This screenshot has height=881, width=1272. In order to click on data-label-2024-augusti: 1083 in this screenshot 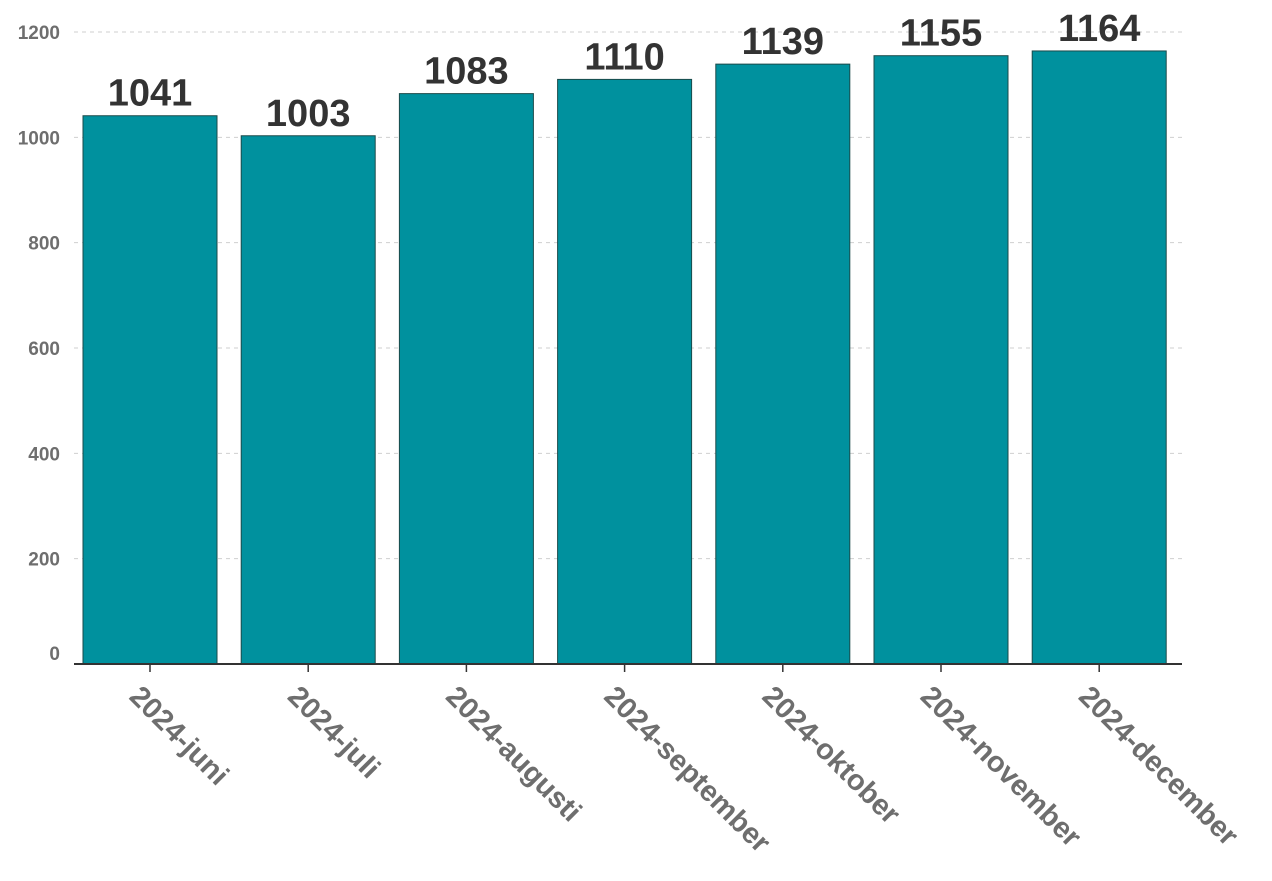, I will do `click(466, 72)`.